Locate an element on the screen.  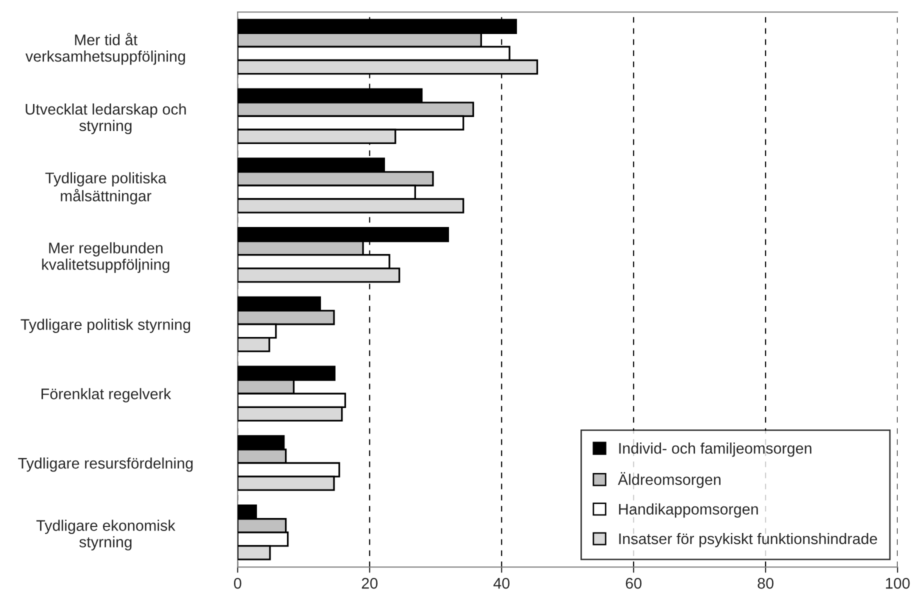
y-tick-label: Förenklat regelverk is located at coordinates (107, 395).